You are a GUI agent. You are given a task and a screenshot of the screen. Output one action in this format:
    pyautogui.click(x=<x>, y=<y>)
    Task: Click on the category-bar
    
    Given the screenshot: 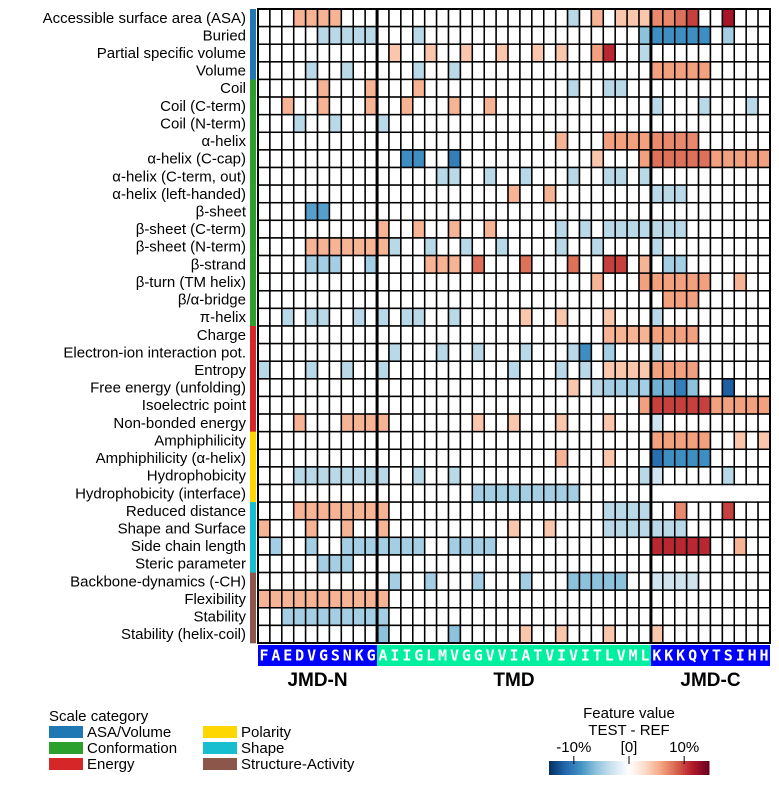 What is the action you would take?
    pyautogui.click(x=253, y=370)
    